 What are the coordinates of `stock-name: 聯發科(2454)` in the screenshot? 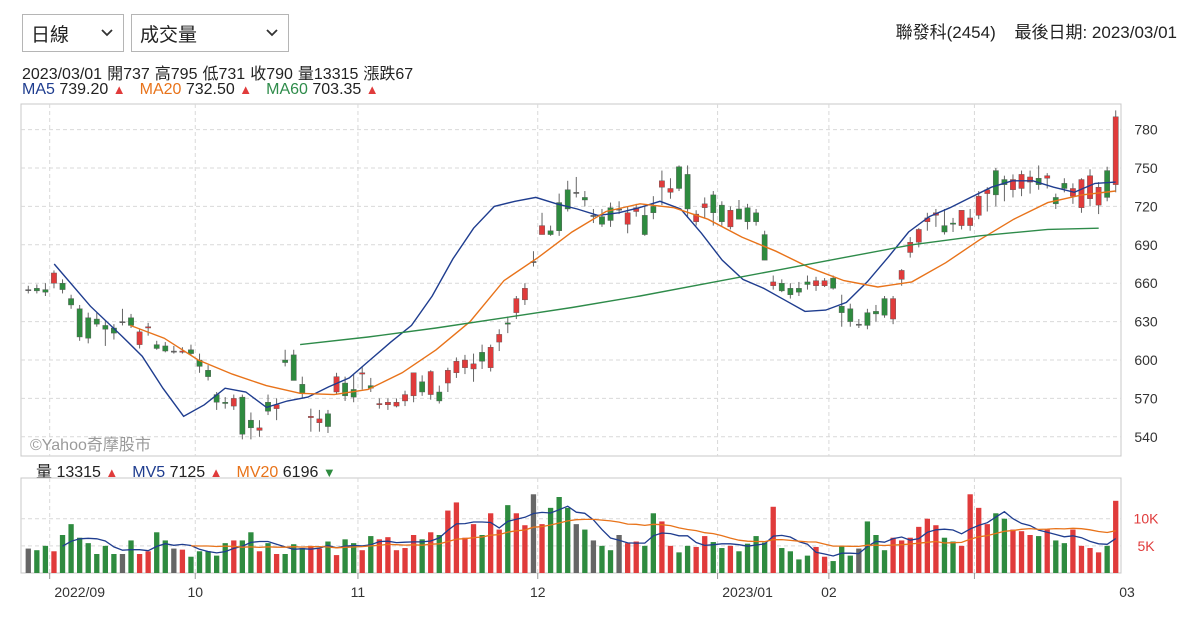 It's located at (945, 32).